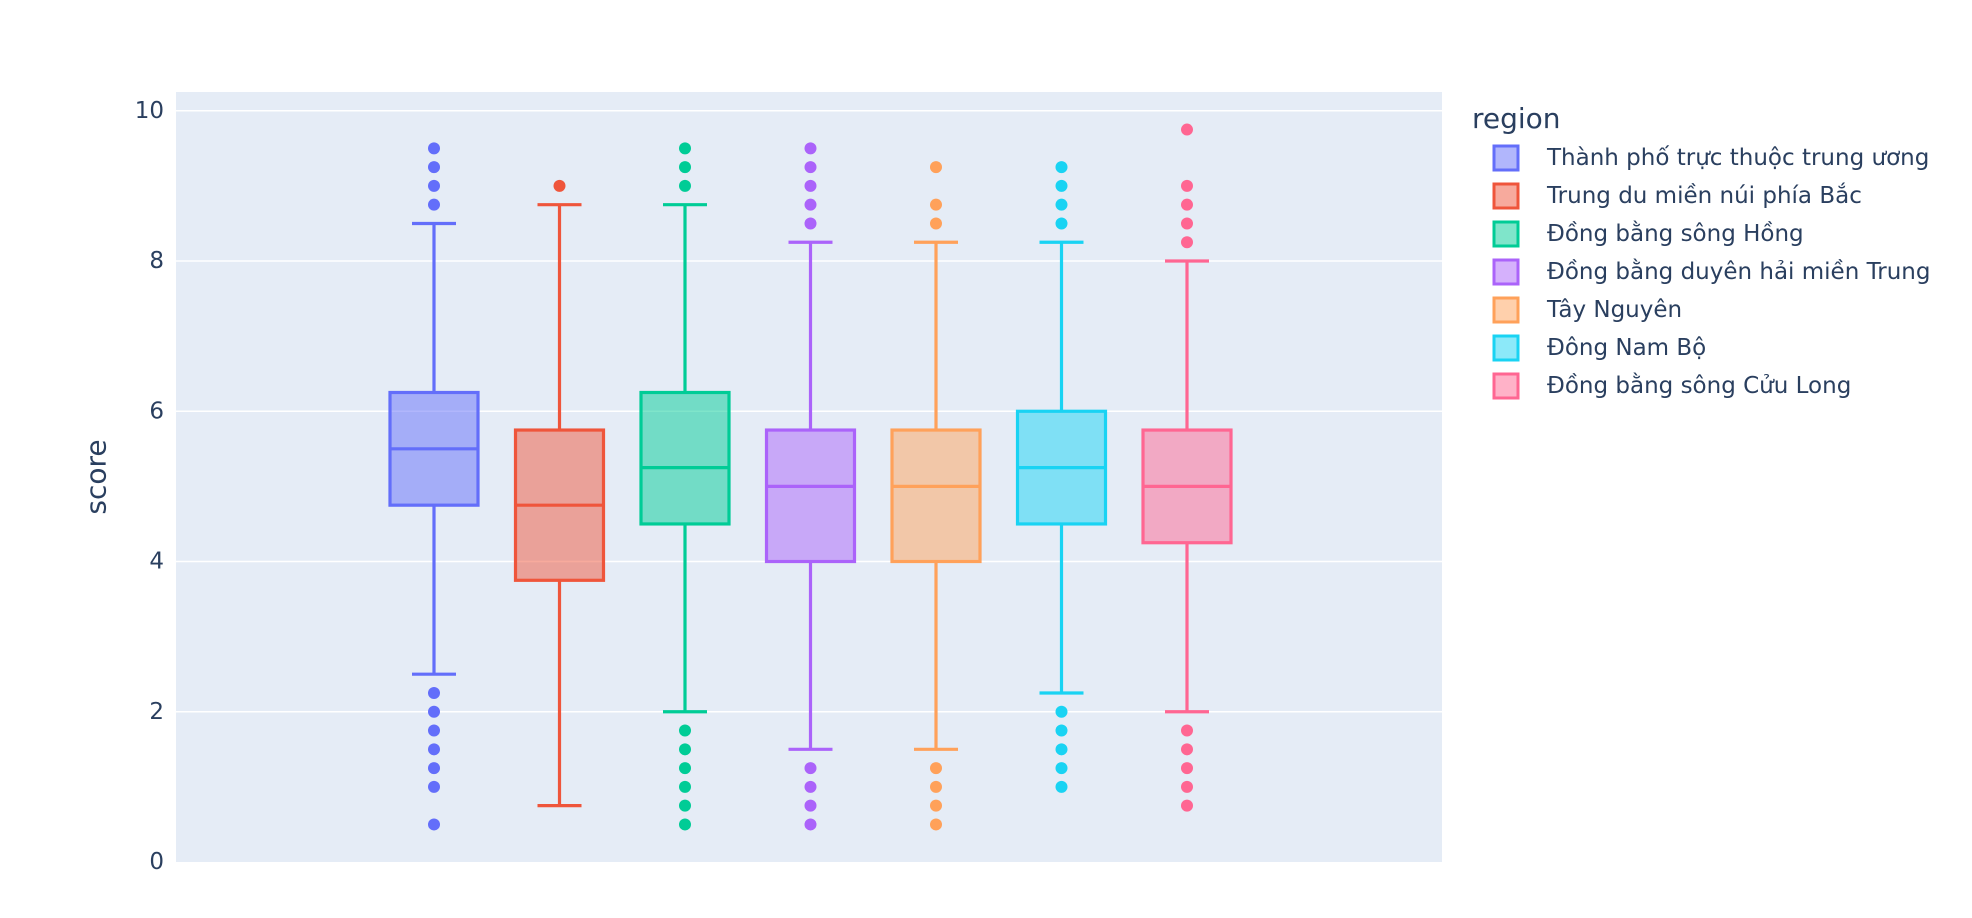 The width and height of the screenshot is (1972, 918). I want to click on y-tick-label: 8, so click(156, 261).